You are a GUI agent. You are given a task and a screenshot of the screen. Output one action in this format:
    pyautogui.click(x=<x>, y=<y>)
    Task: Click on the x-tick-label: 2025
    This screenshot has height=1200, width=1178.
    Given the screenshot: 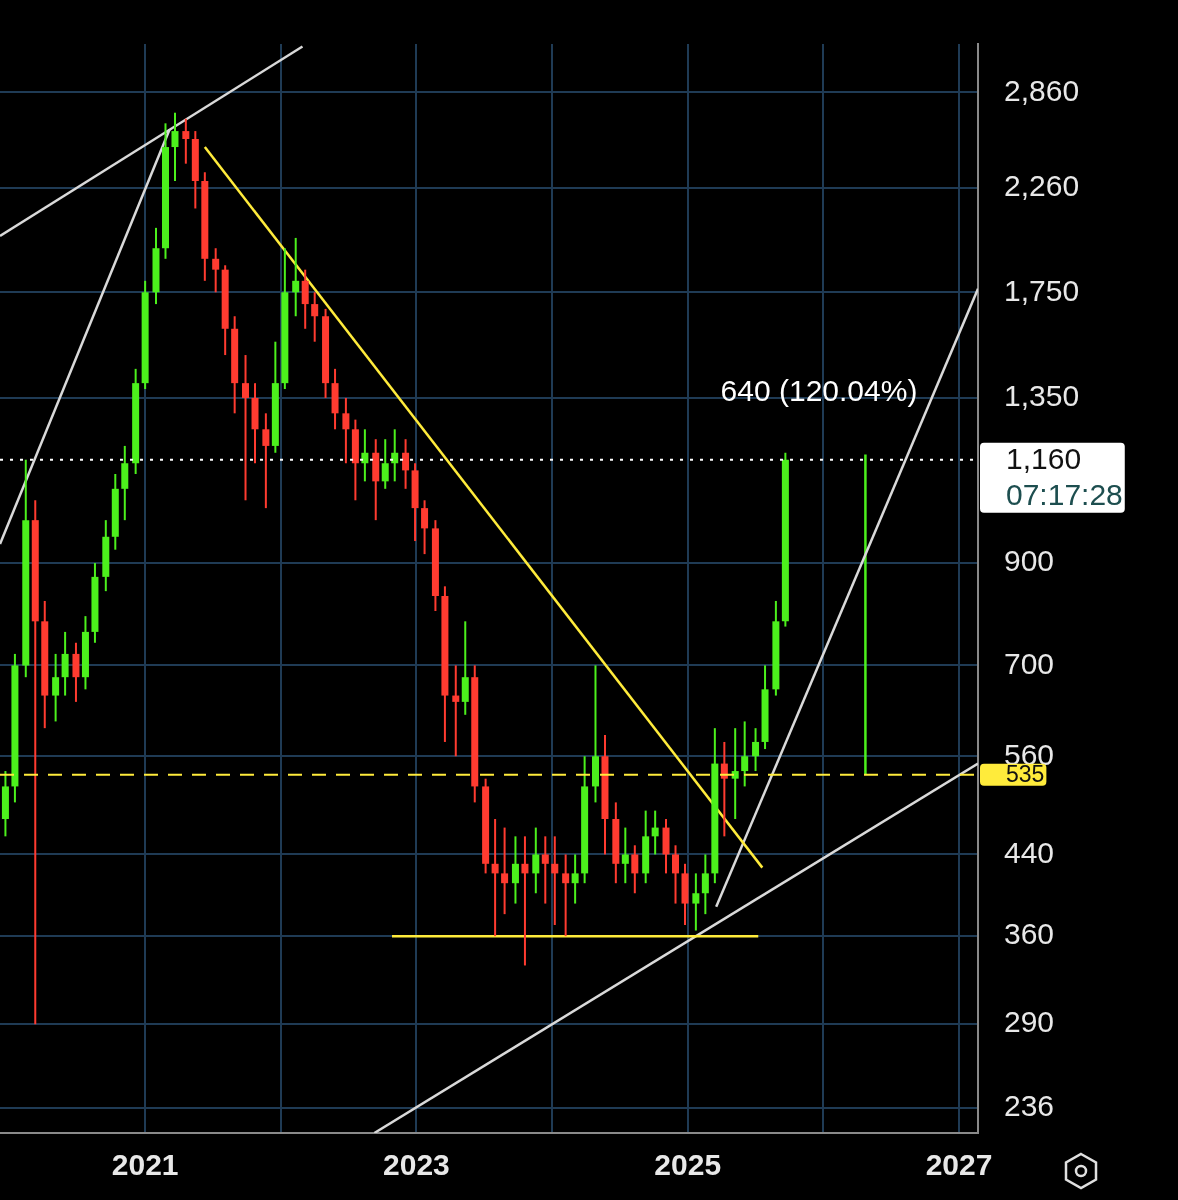 What is the action you would take?
    pyautogui.click(x=688, y=1165)
    